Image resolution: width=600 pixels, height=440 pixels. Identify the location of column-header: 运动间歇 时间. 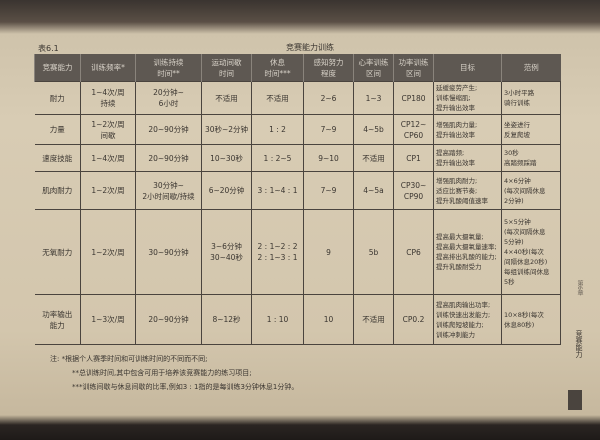
(226, 68).